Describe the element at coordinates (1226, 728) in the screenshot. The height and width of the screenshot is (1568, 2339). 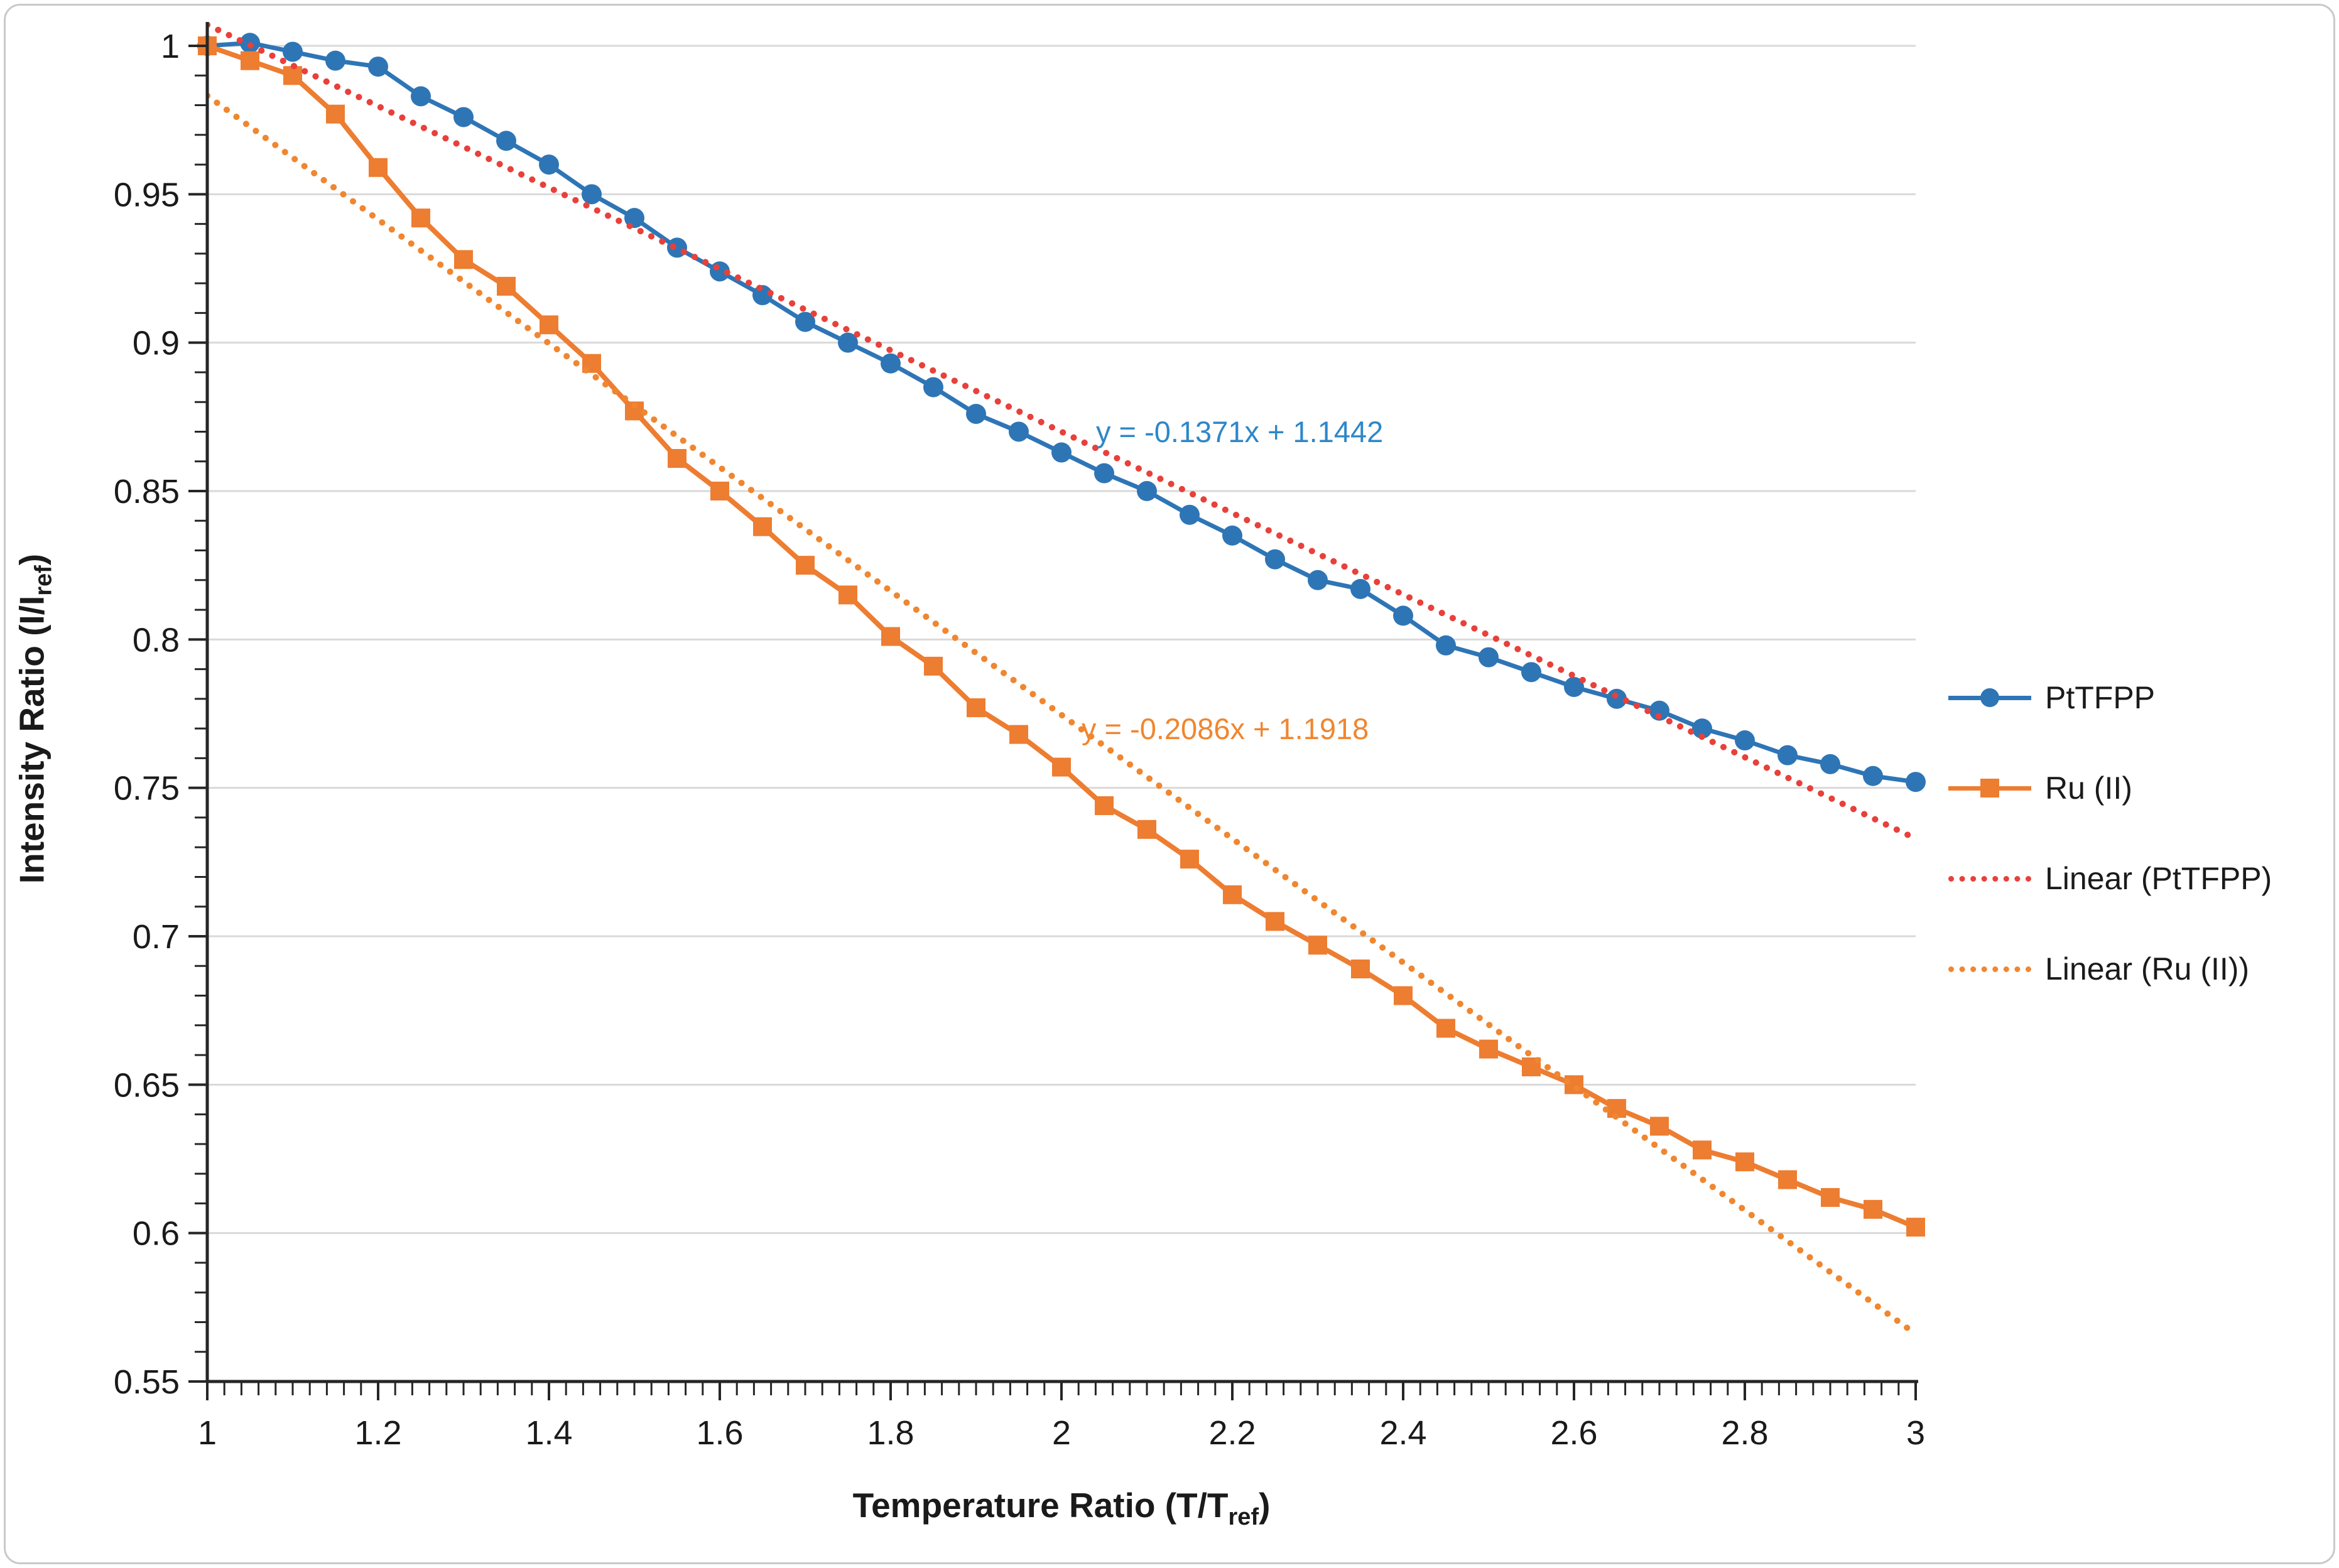
I see `trendline-equation-ru: y = -0.2086x + 1.1918` at that location.